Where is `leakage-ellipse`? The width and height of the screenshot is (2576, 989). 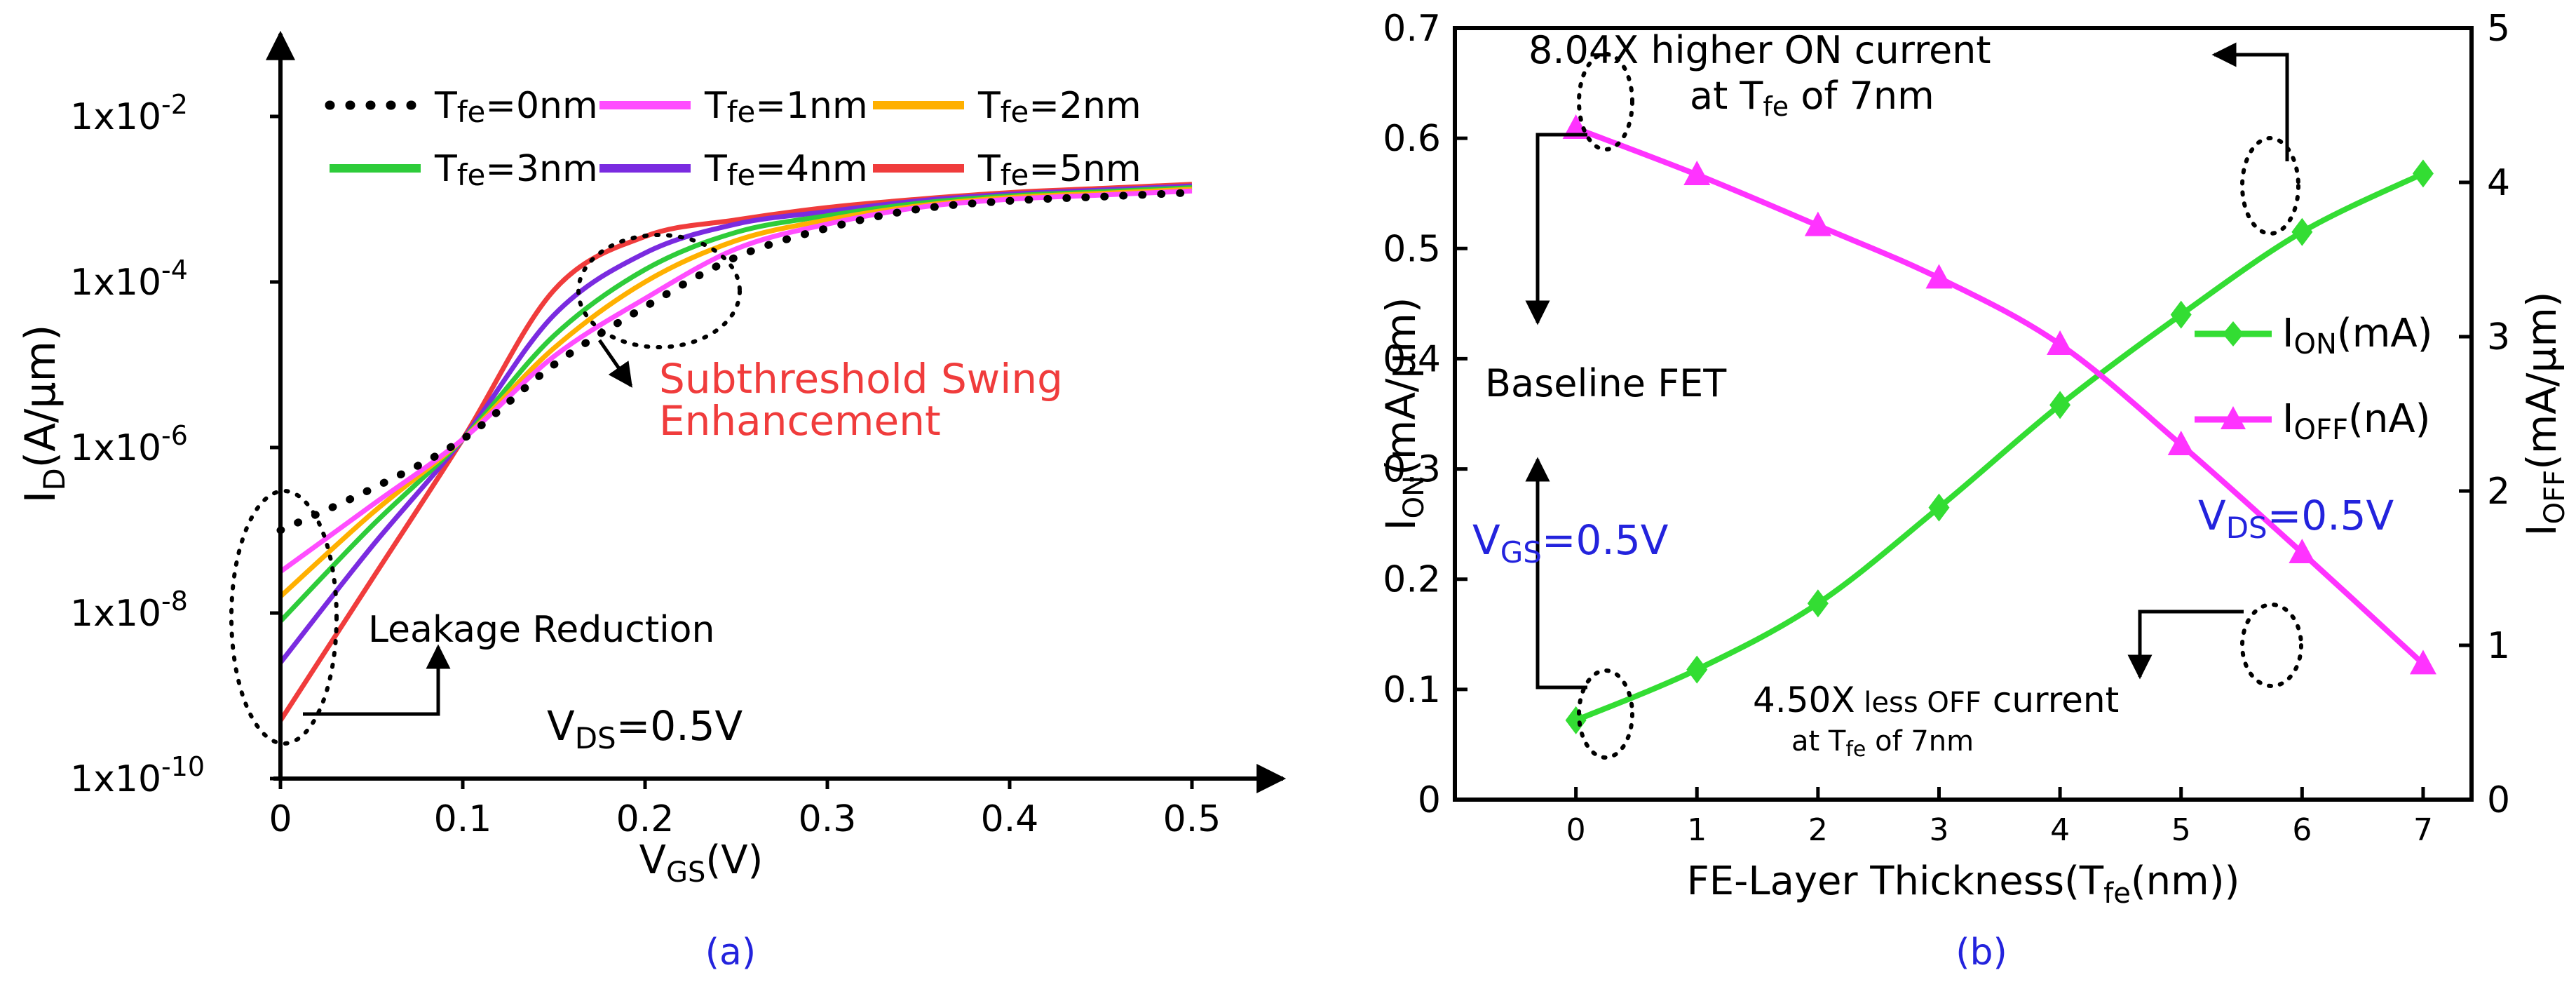 leakage-ellipse is located at coordinates (284, 617).